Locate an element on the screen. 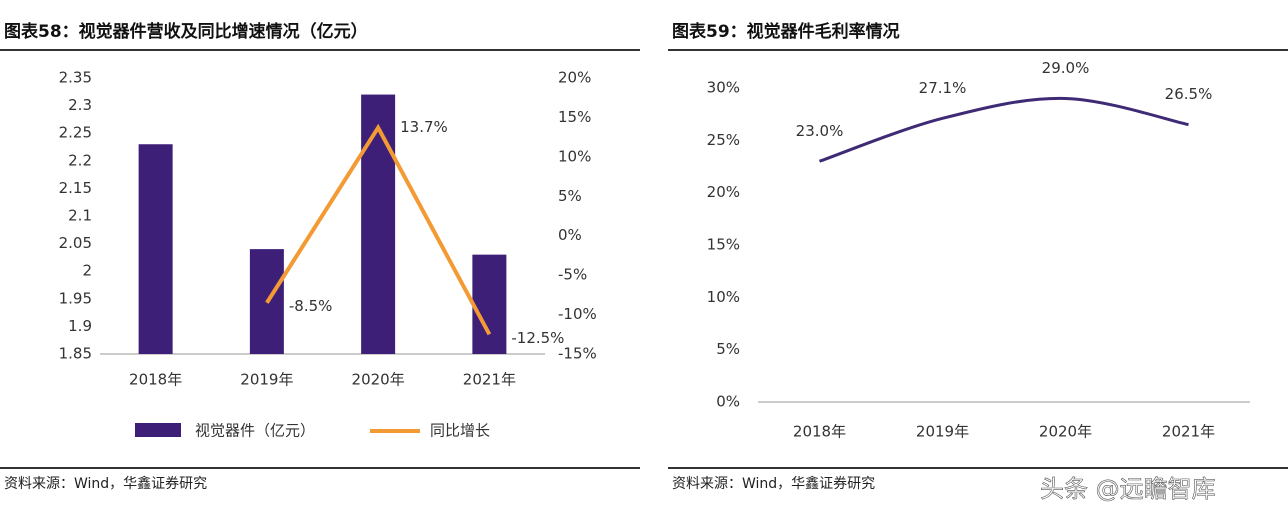 This screenshot has width=1288, height=520. legend-label: 同比增长 is located at coordinates (460, 431).